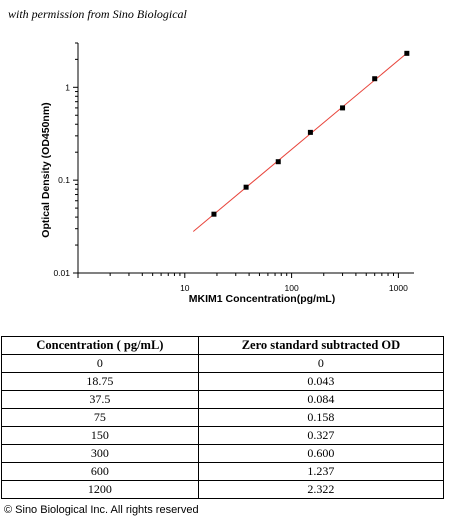 This screenshot has height=519, width=450. Describe the element at coordinates (61, 273) in the screenshot. I see `y-tick-label: 0.01` at that location.